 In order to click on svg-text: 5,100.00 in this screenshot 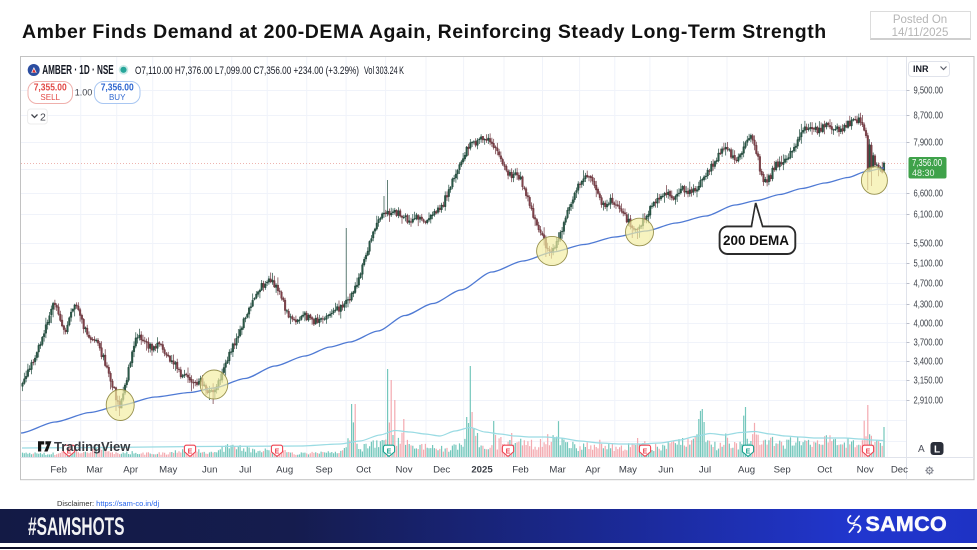, I will do `click(929, 263)`.